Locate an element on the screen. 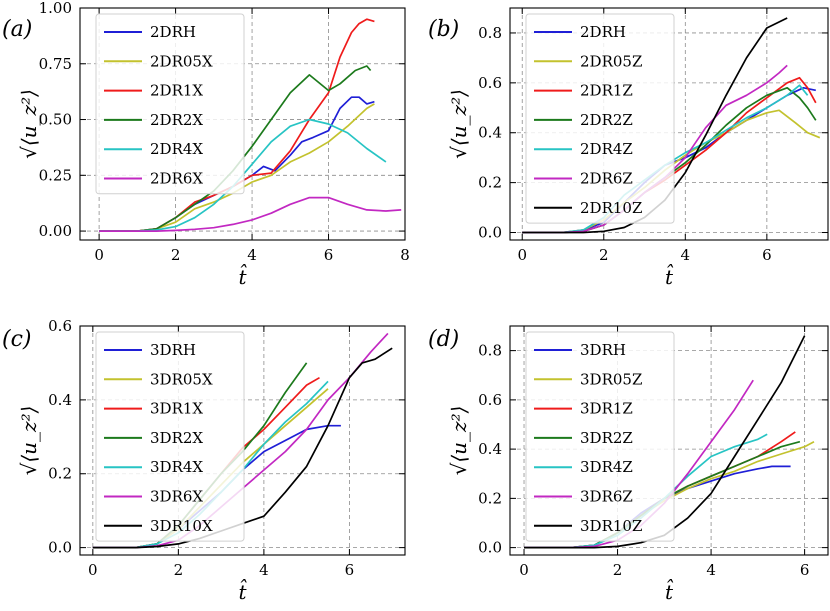 This screenshot has width=830, height=611. series-line-2dr6z is located at coordinates (655, 149).